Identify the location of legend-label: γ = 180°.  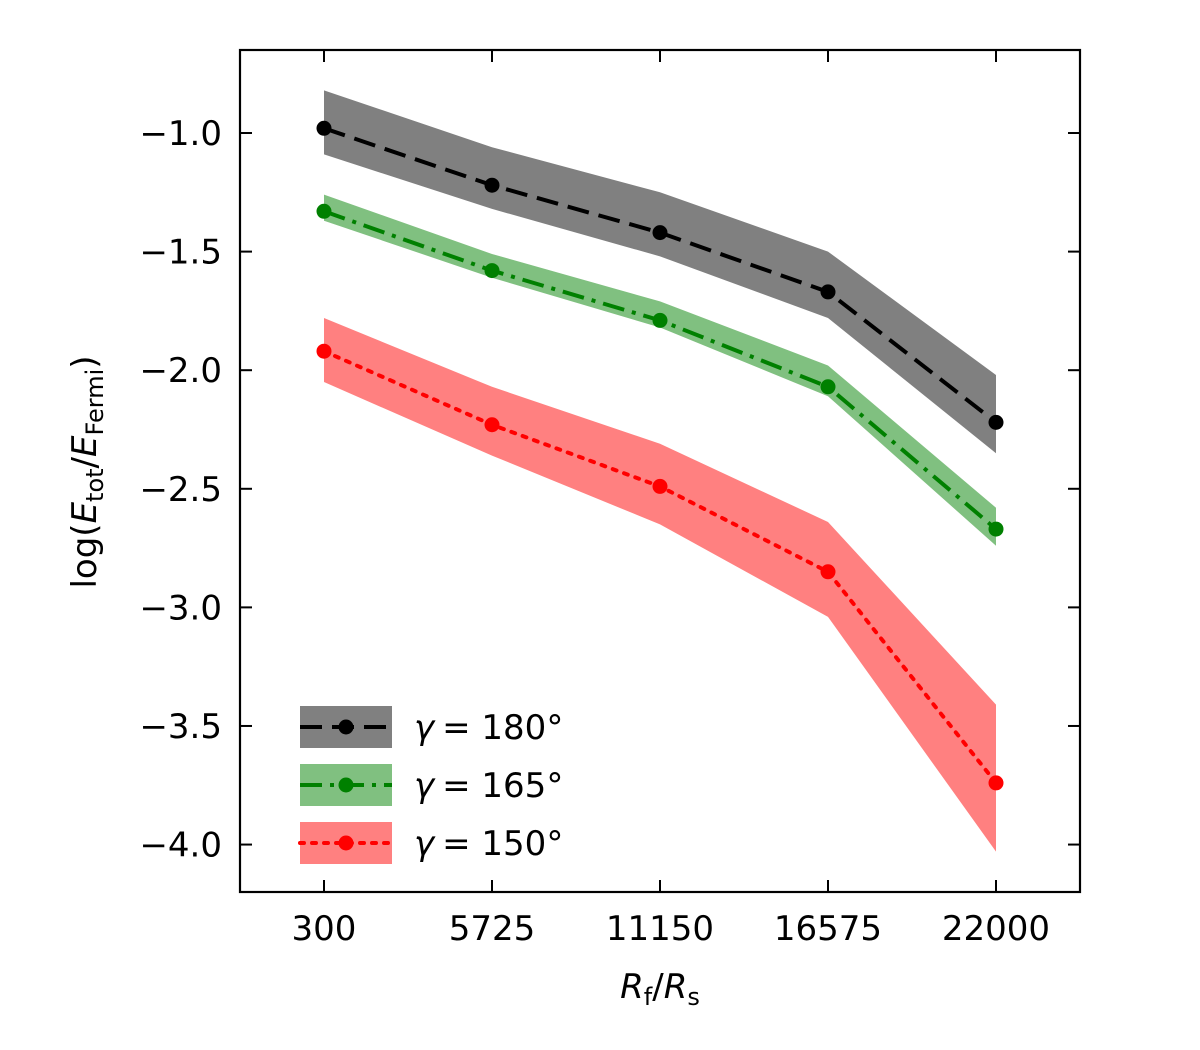
(488, 728).